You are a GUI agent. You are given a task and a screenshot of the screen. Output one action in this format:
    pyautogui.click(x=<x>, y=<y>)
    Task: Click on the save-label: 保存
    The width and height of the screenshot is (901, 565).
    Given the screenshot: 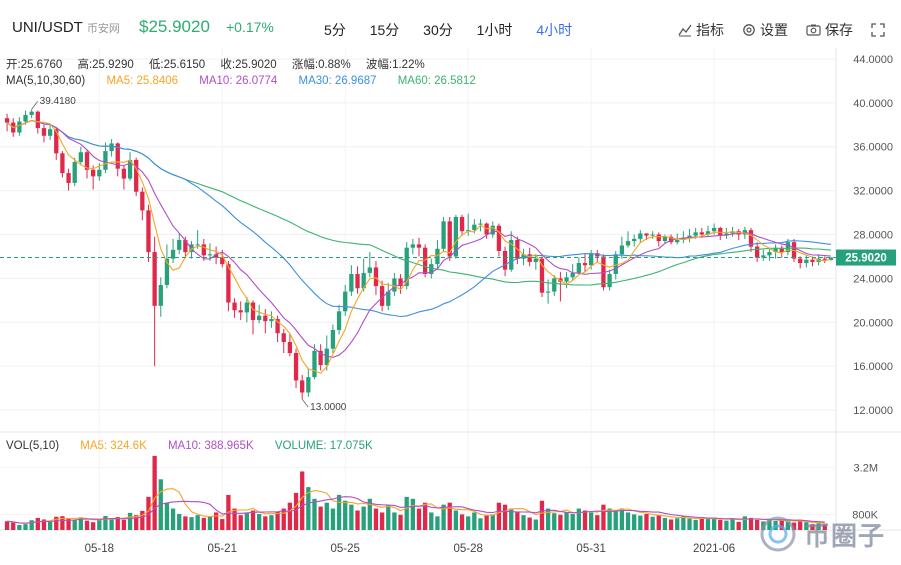 What is the action you would take?
    pyautogui.click(x=839, y=30)
    